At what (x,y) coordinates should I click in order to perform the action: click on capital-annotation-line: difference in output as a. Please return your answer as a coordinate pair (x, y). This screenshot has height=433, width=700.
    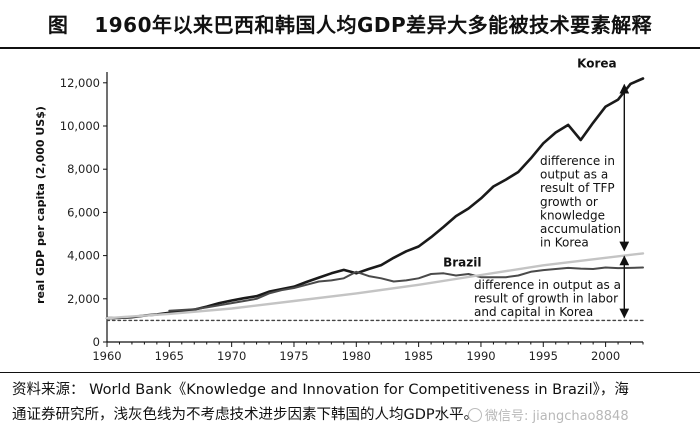
    Looking at the image, I should click on (547, 285).